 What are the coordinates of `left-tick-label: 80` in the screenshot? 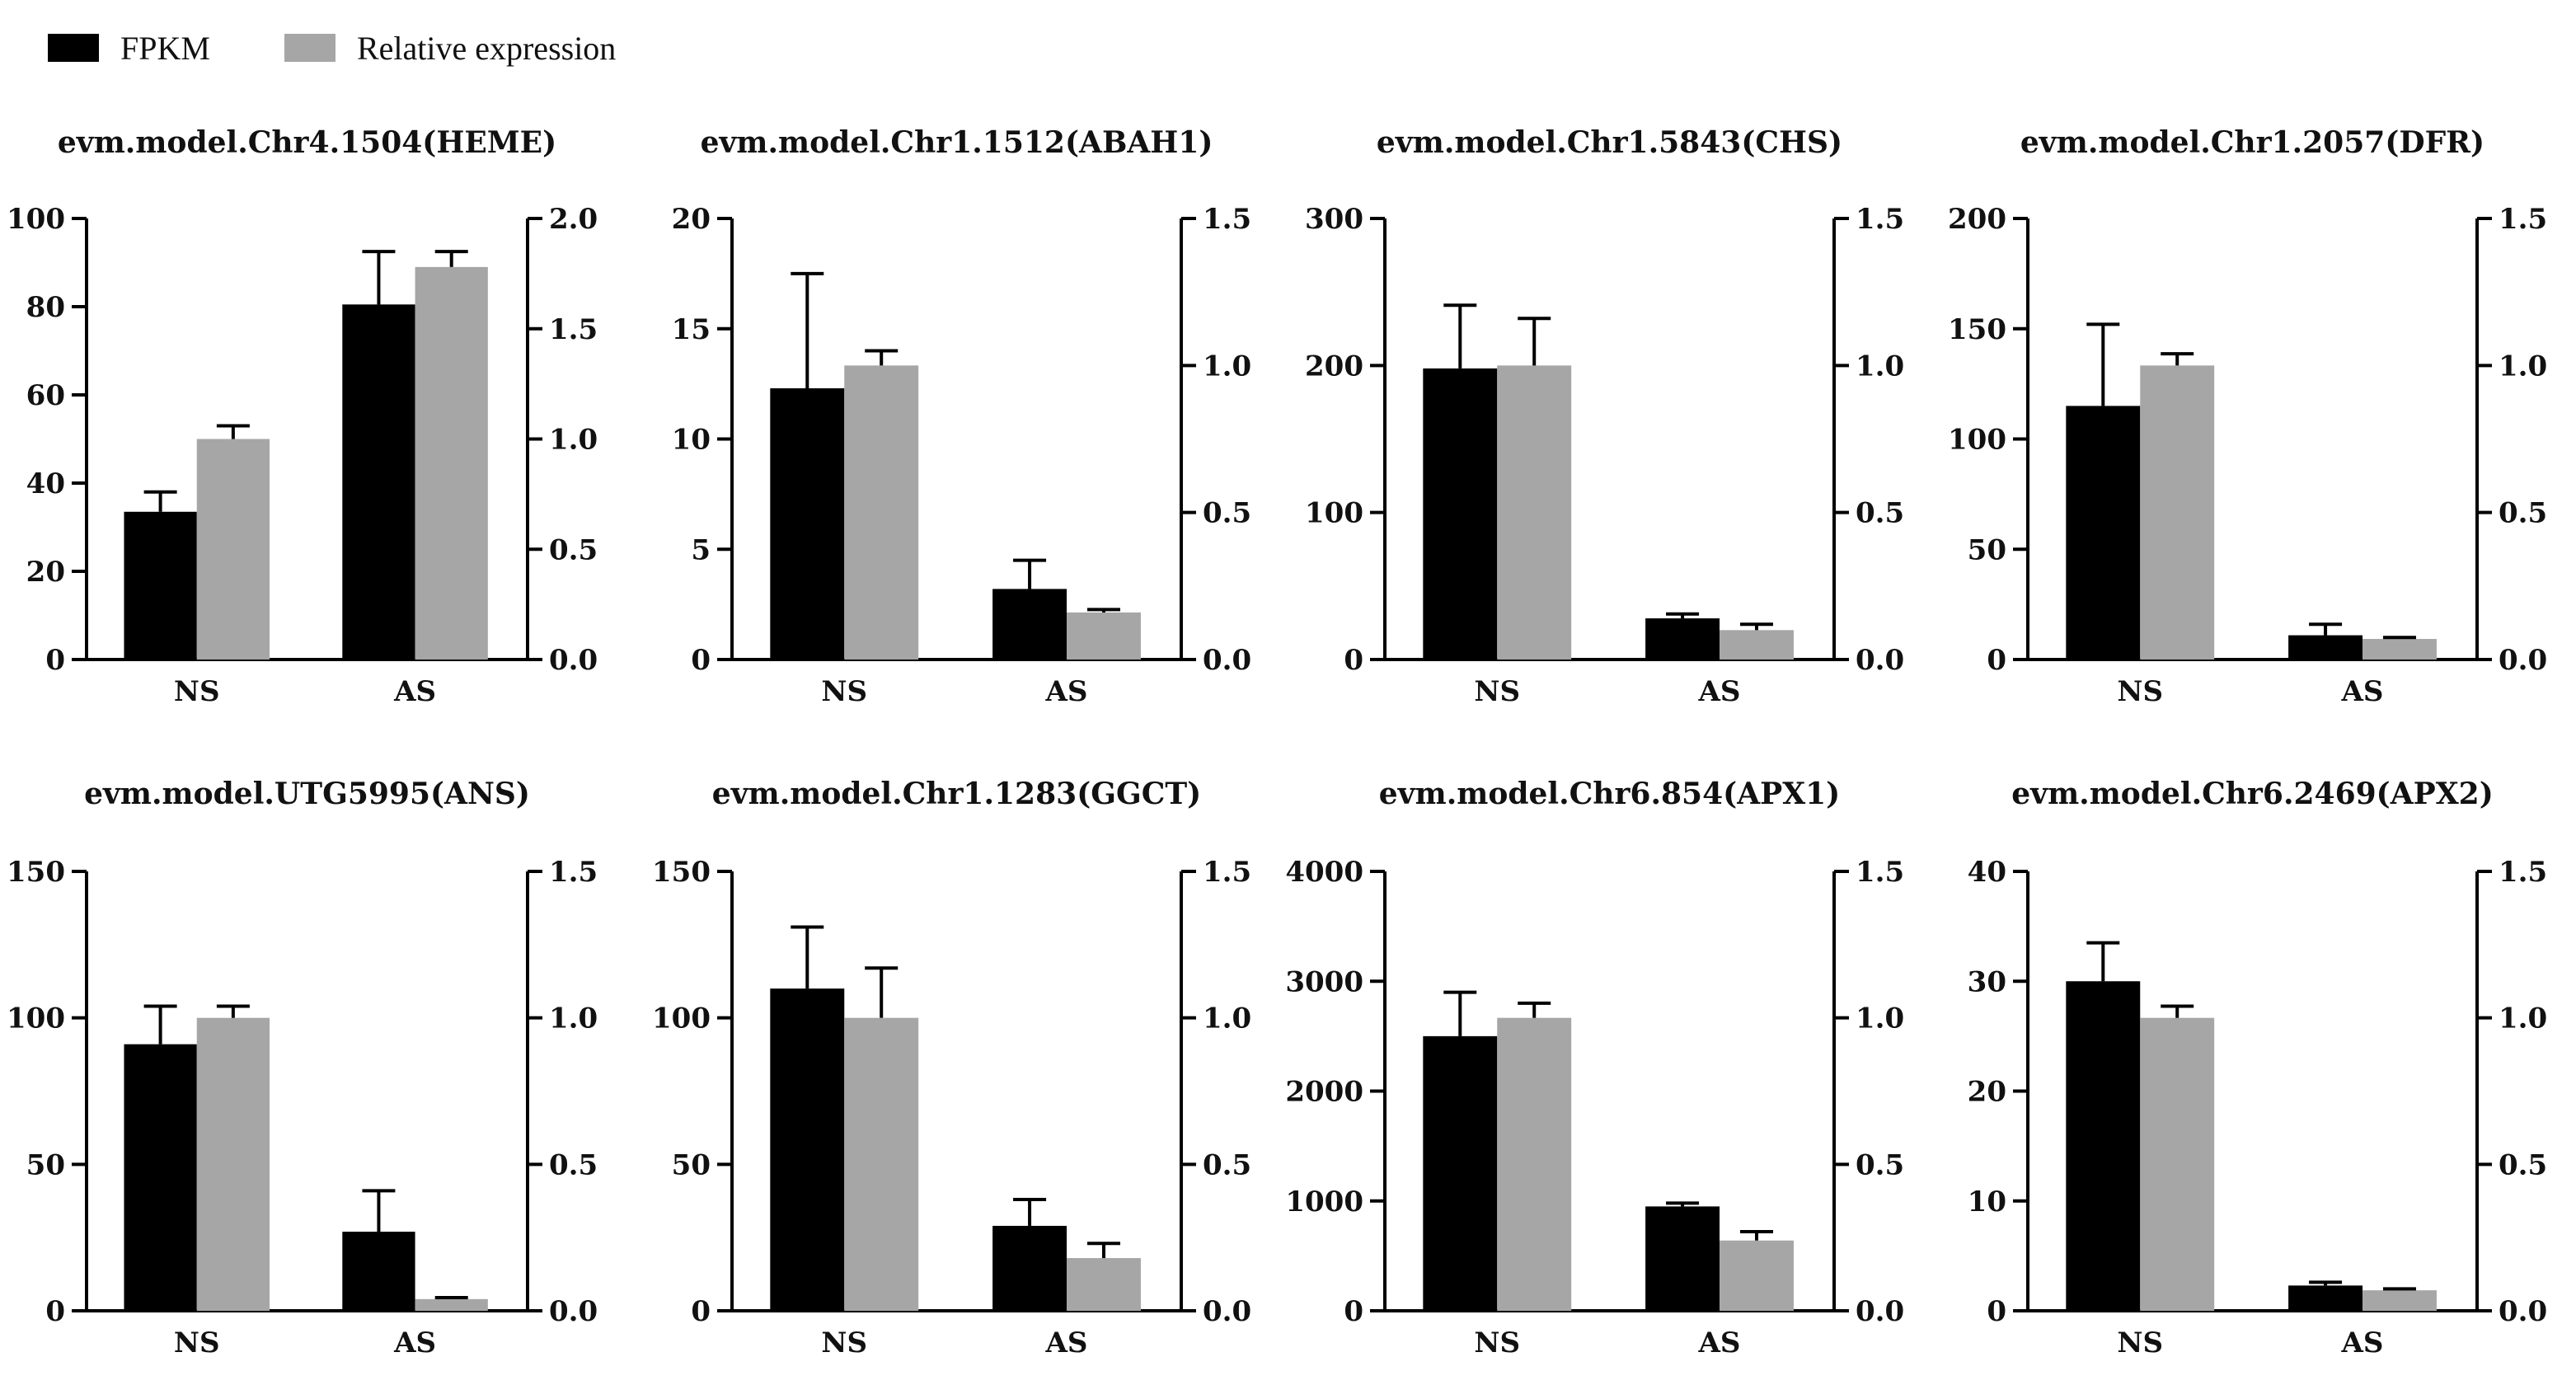 It's located at (46, 307).